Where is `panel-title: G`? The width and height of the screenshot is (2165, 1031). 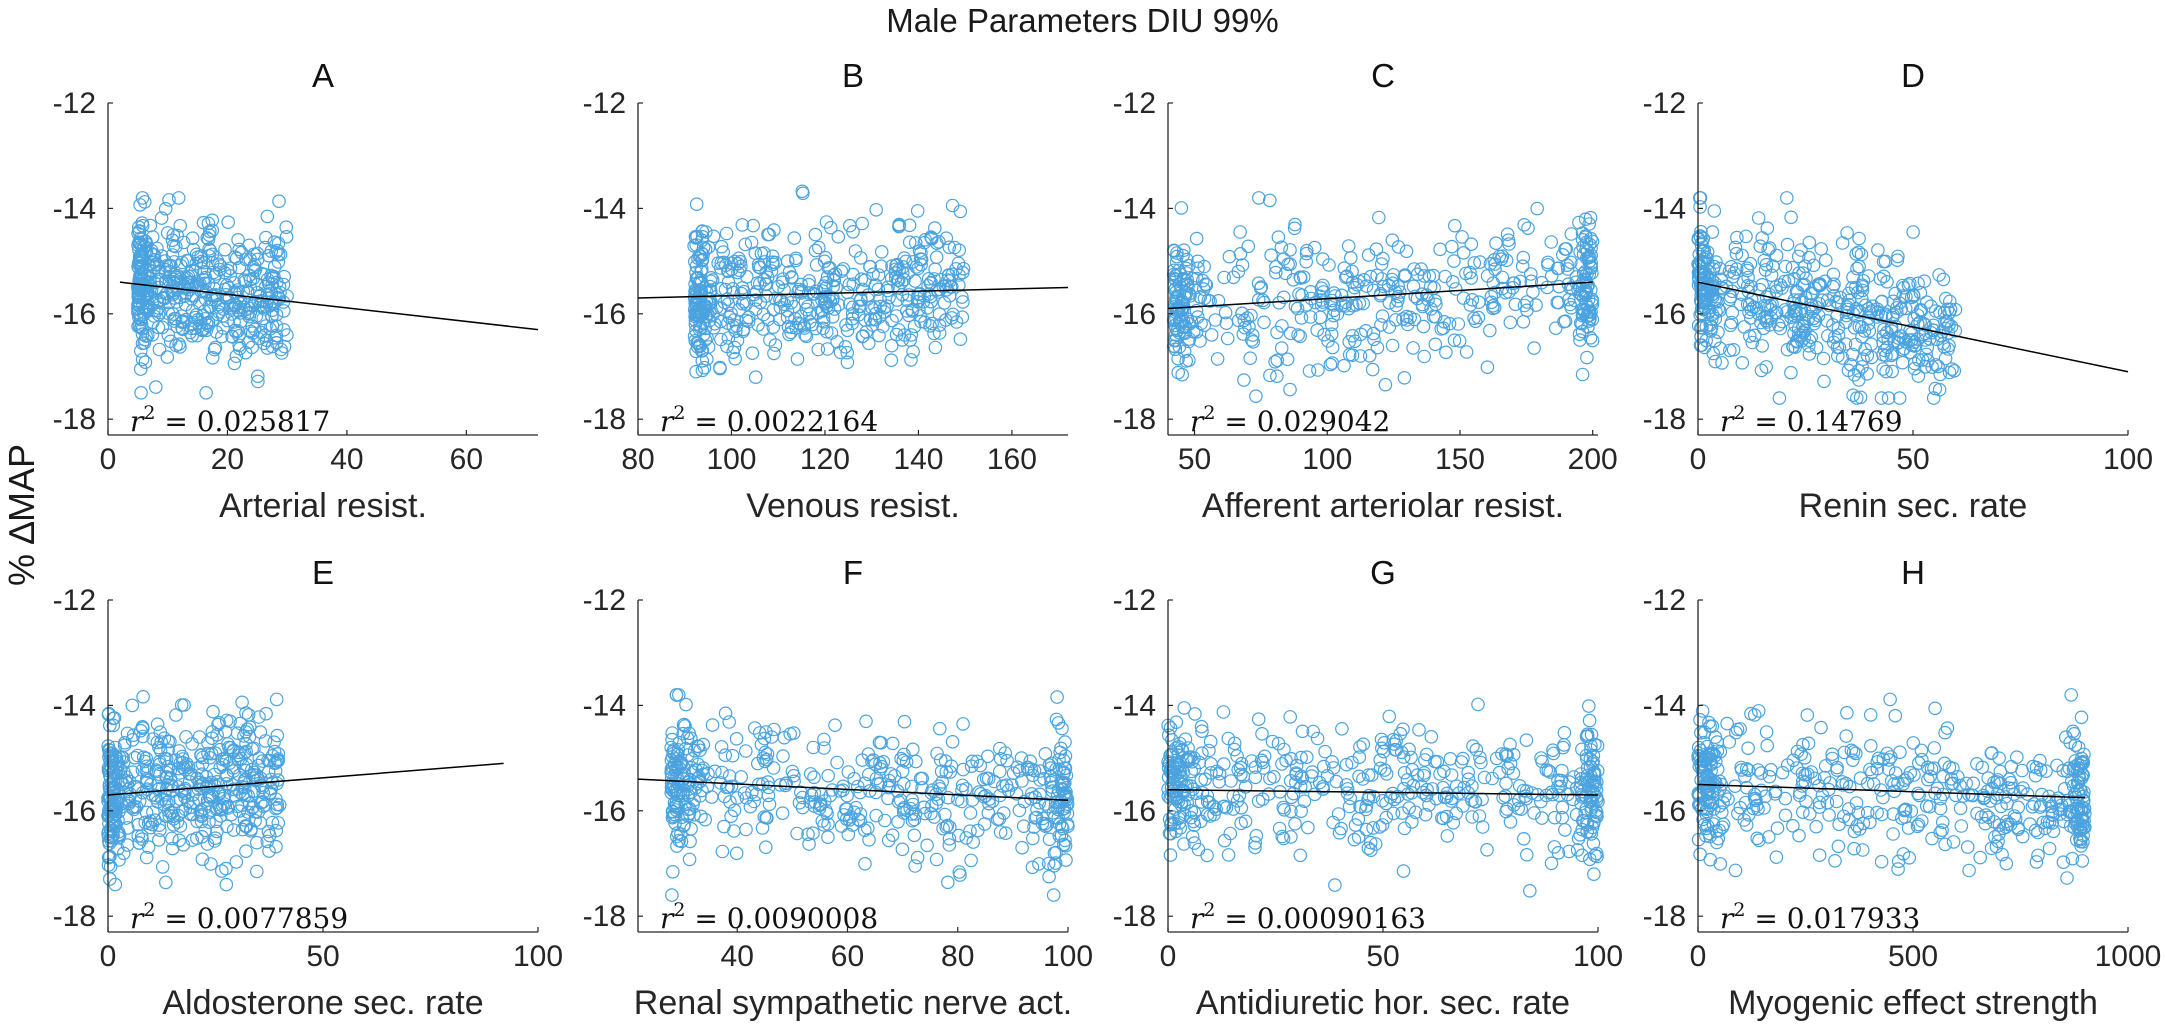 panel-title: G is located at coordinates (1383, 572).